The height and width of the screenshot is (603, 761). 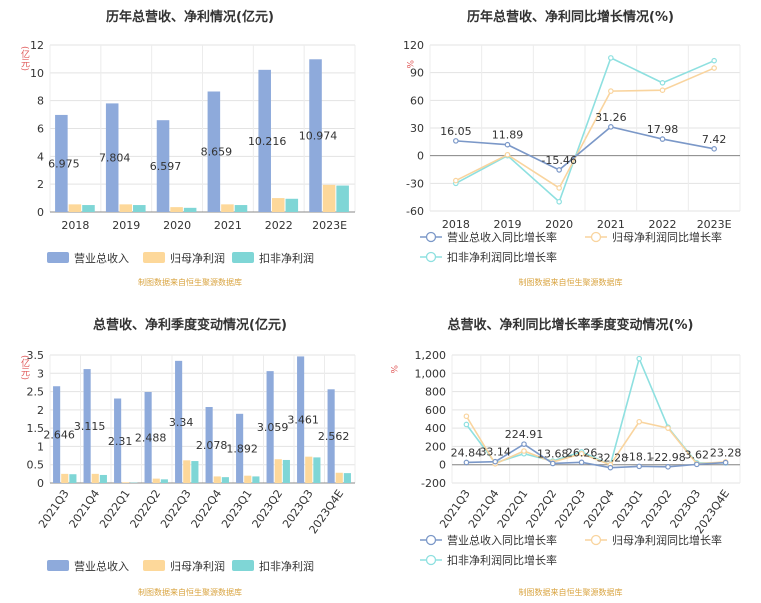 What do you see at coordinates (40, 184) in the screenshot?
I see `y-tick-label: 2` at bounding box center [40, 184].